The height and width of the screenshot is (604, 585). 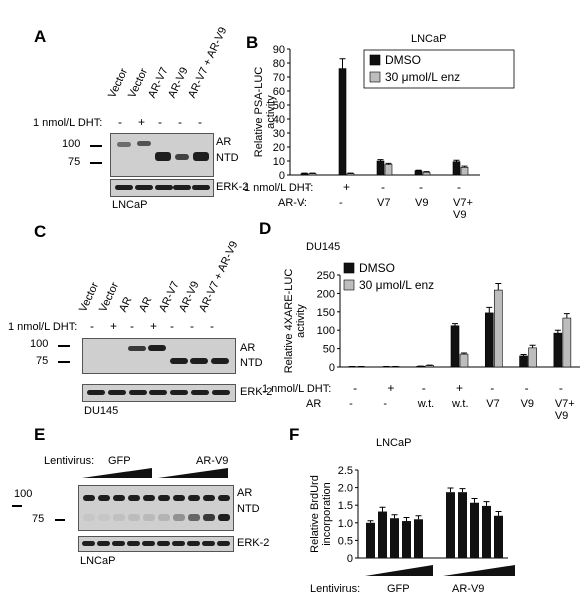 I want to click on cell-line-c: DU145, so click(x=101, y=411).